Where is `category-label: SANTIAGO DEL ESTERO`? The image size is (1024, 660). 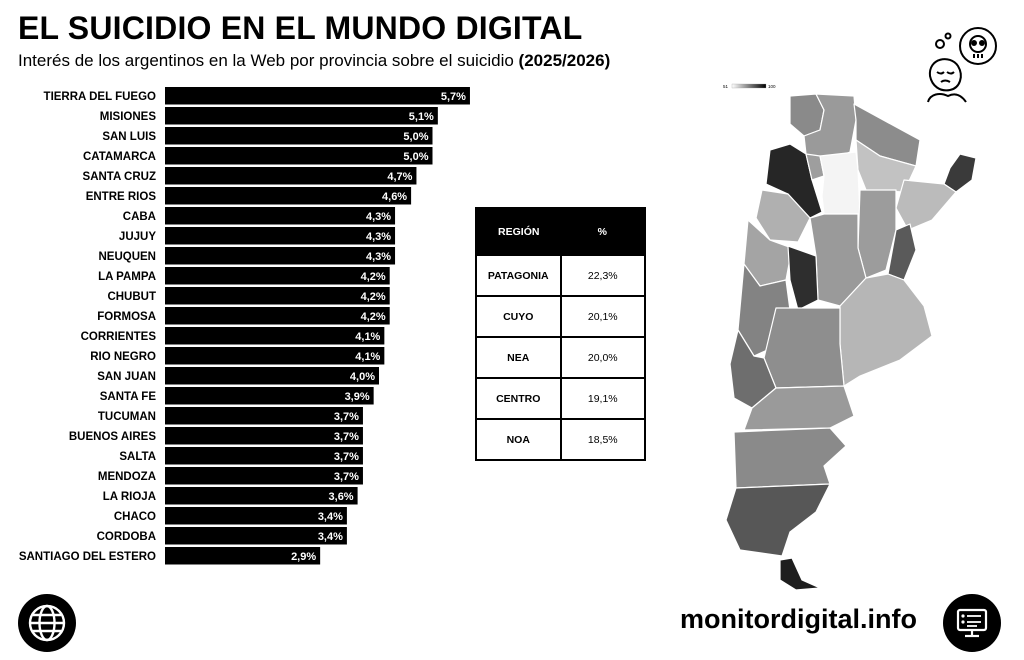 category-label: SANTIAGO DEL ESTERO is located at coordinates (87, 557).